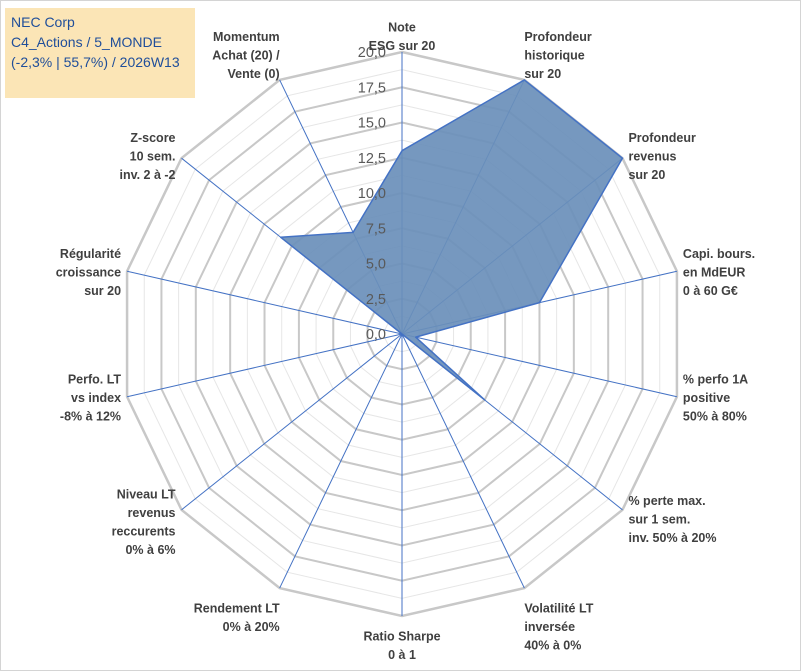 This screenshot has width=801, height=671. What do you see at coordinates (237, 618) in the screenshot?
I see `axis-label: Rendement LT 0% à 20%` at bounding box center [237, 618].